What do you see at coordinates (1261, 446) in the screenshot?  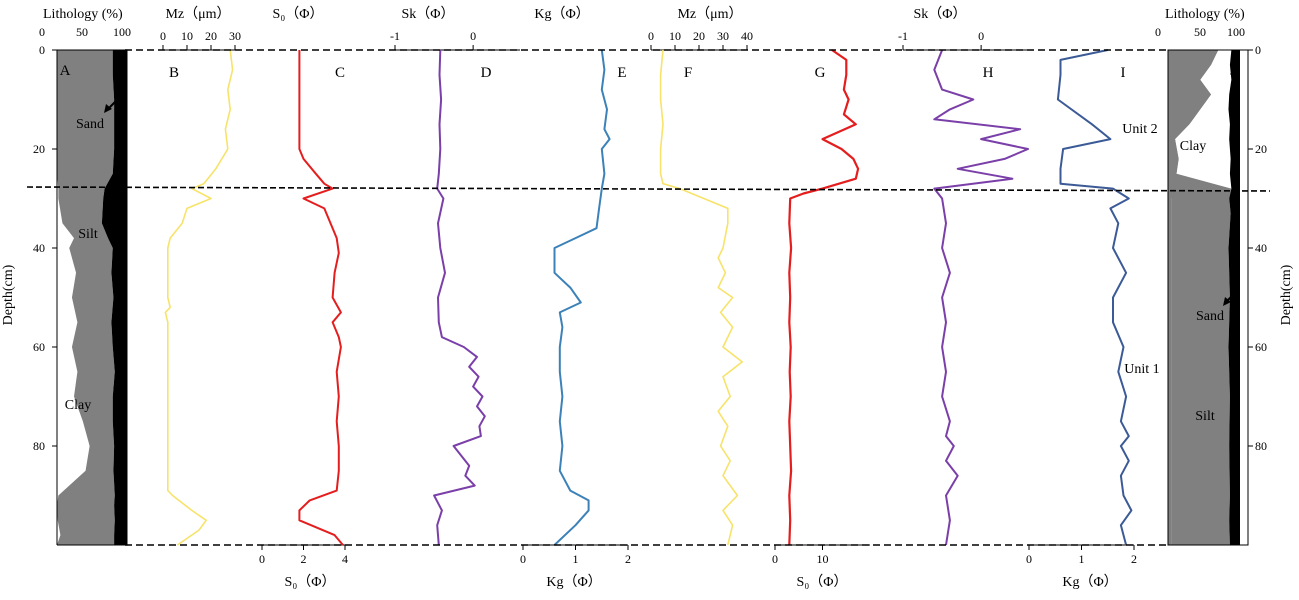 I see `depth-label-right-4: 80` at bounding box center [1261, 446].